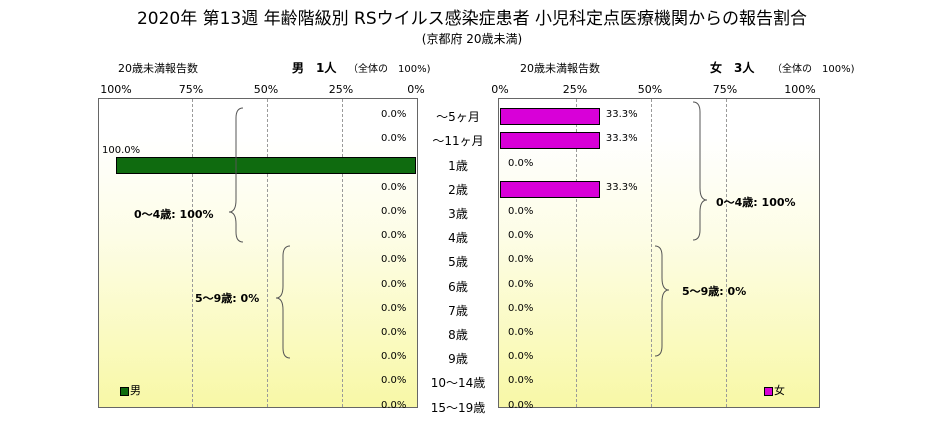 The image size is (944, 443). Describe the element at coordinates (458, 286) in the screenshot. I see `age-category-label: 6歳` at that location.